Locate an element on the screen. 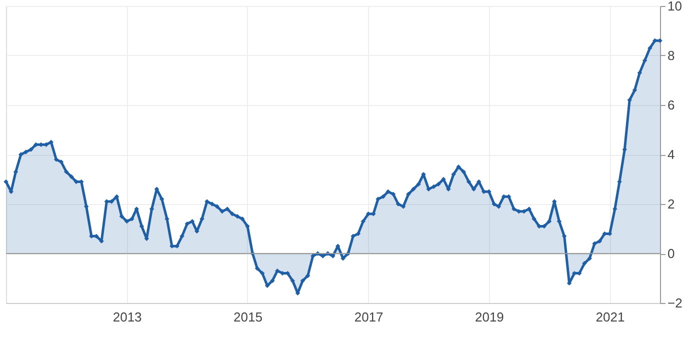 This screenshot has height=339, width=688. y-tick-label: 6 is located at coordinates (671, 105).